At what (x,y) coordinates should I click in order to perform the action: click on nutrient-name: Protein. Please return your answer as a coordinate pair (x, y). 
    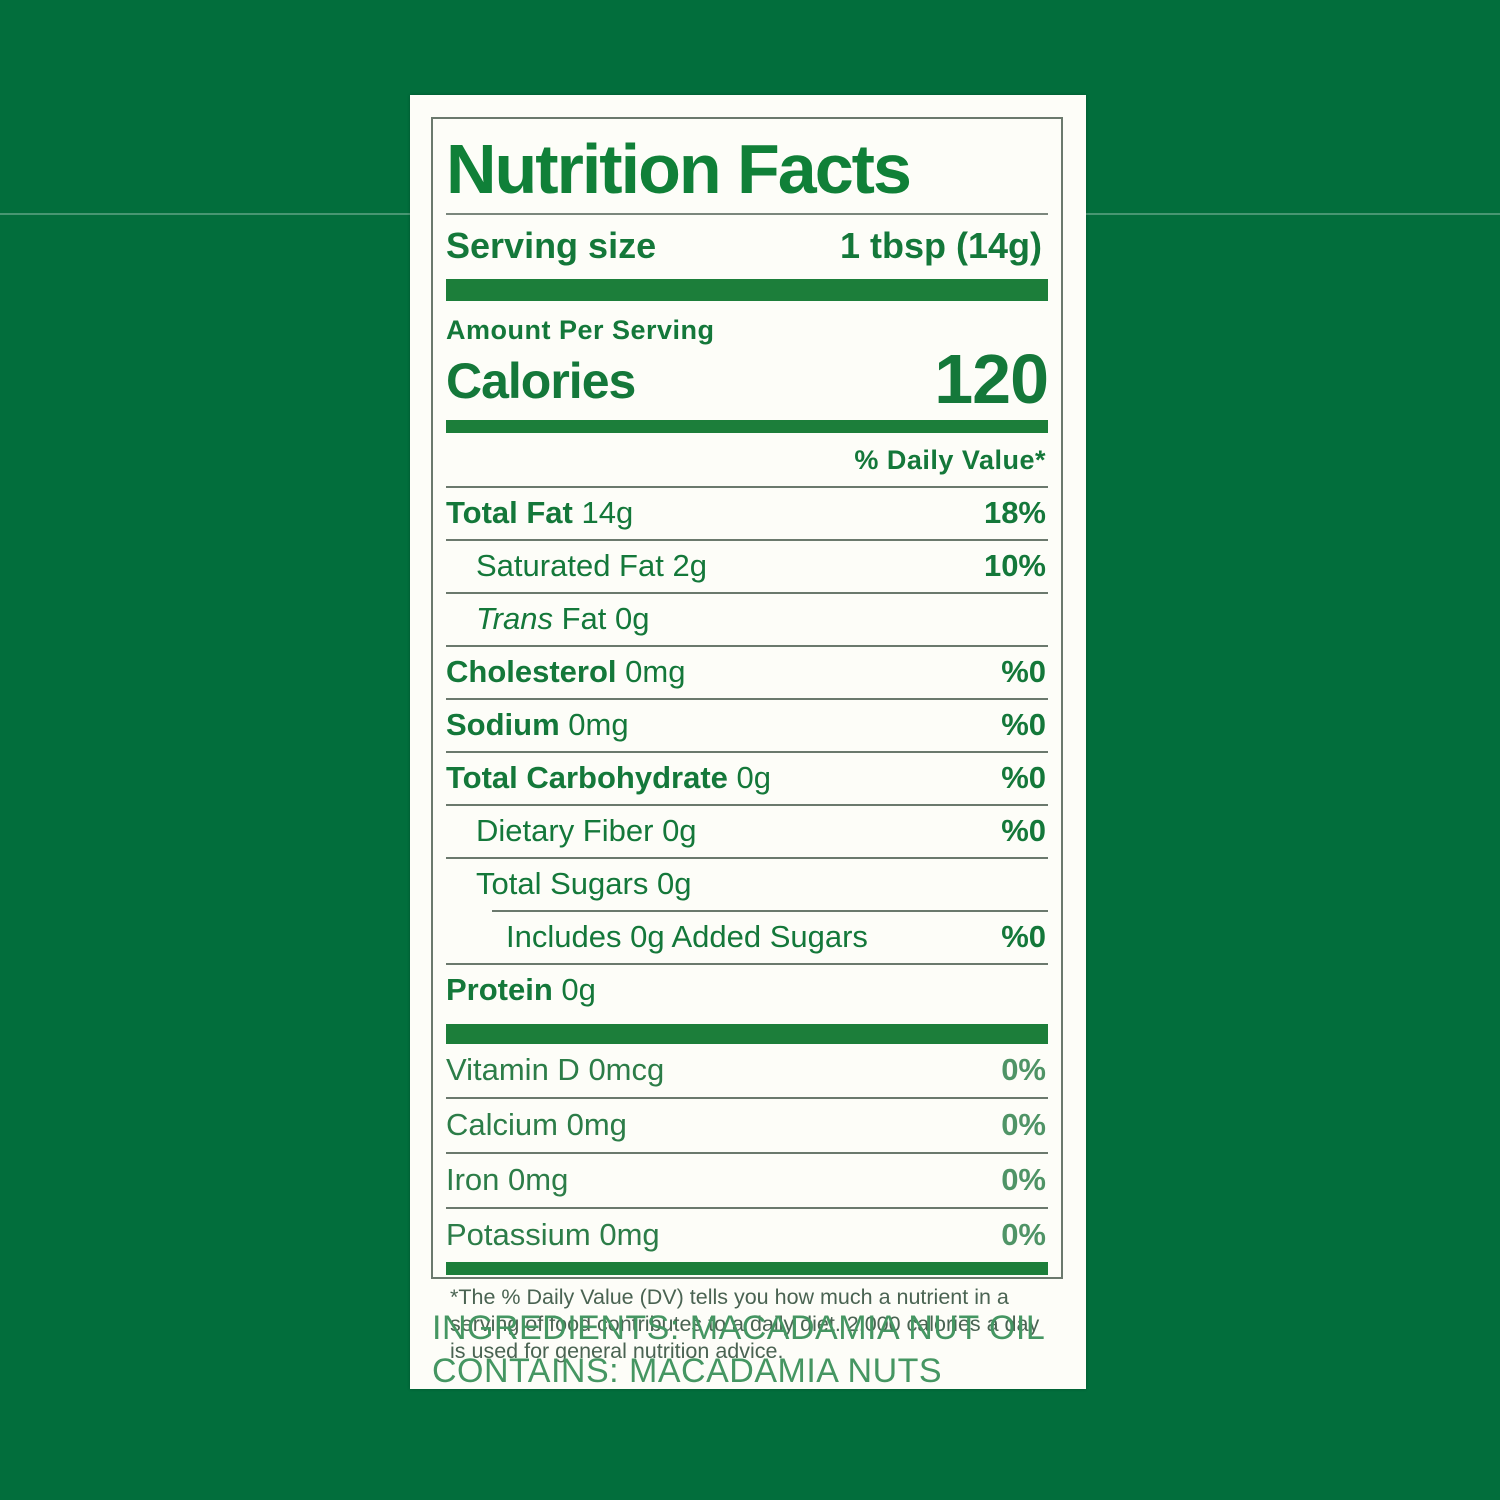
    Looking at the image, I should click on (499, 989).